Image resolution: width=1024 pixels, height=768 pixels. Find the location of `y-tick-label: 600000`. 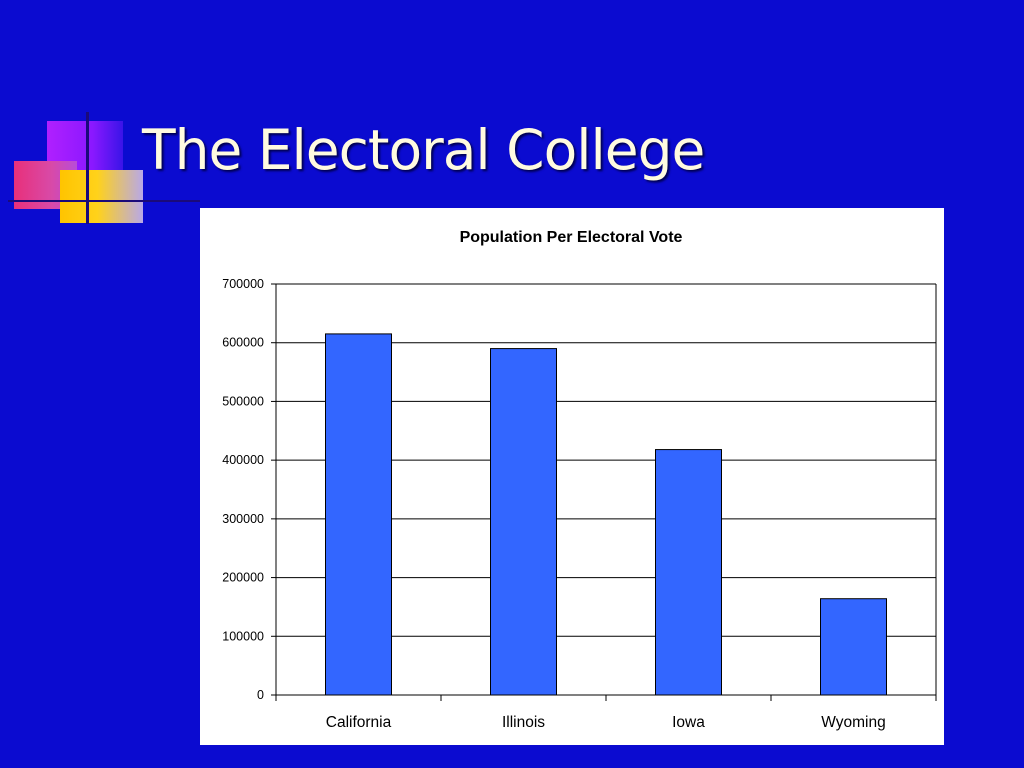

y-tick-label: 600000 is located at coordinates (243, 343).